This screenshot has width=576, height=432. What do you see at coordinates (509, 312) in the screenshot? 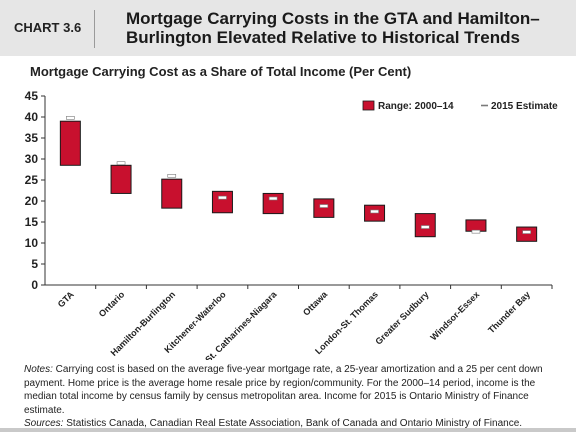
I see `x-tick-label: Thunder Bay` at bounding box center [509, 312].